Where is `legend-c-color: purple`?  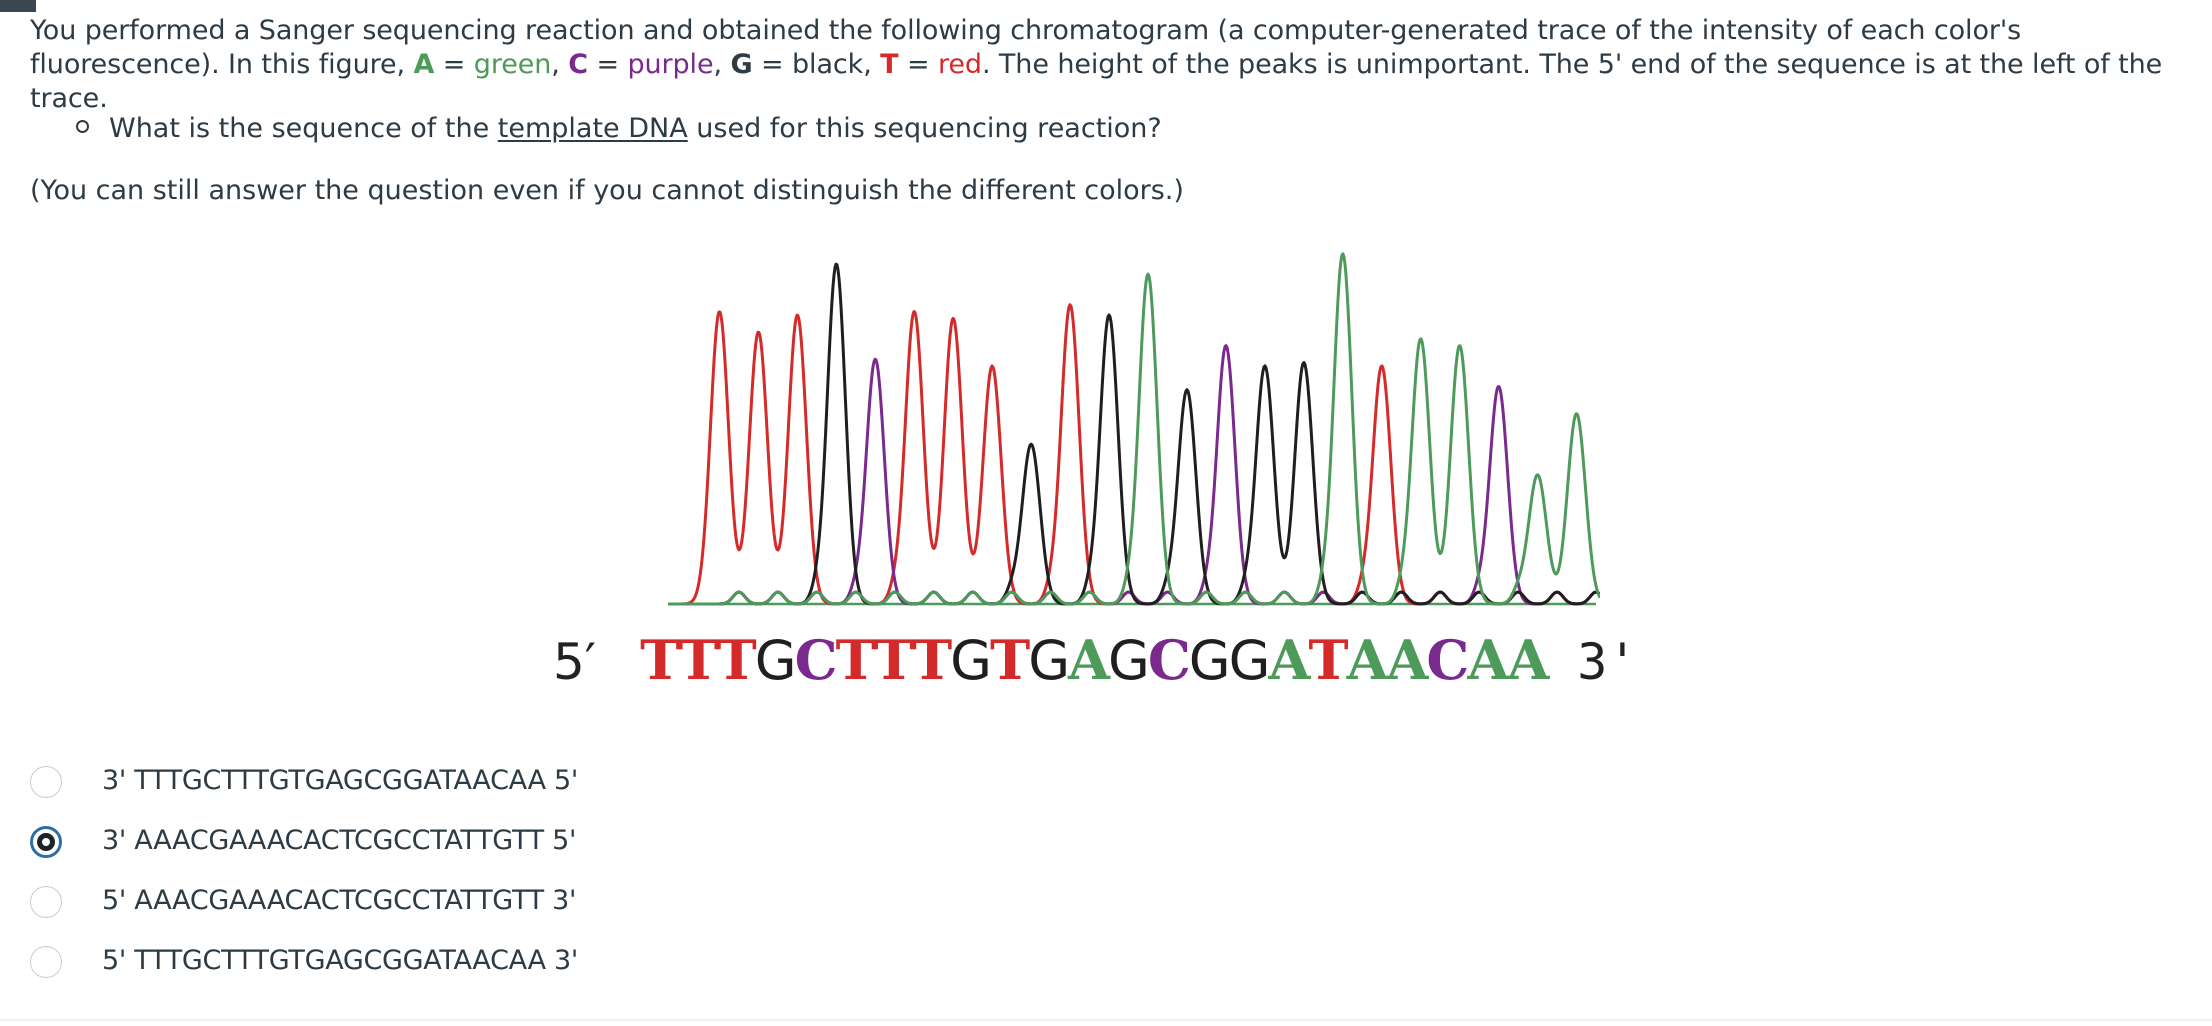
legend-c-color: purple is located at coordinates (670, 64).